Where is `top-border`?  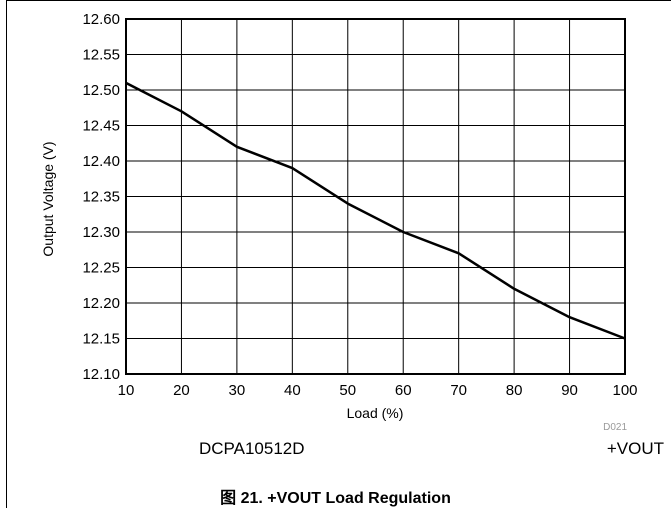 top-border is located at coordinates (338, 0).